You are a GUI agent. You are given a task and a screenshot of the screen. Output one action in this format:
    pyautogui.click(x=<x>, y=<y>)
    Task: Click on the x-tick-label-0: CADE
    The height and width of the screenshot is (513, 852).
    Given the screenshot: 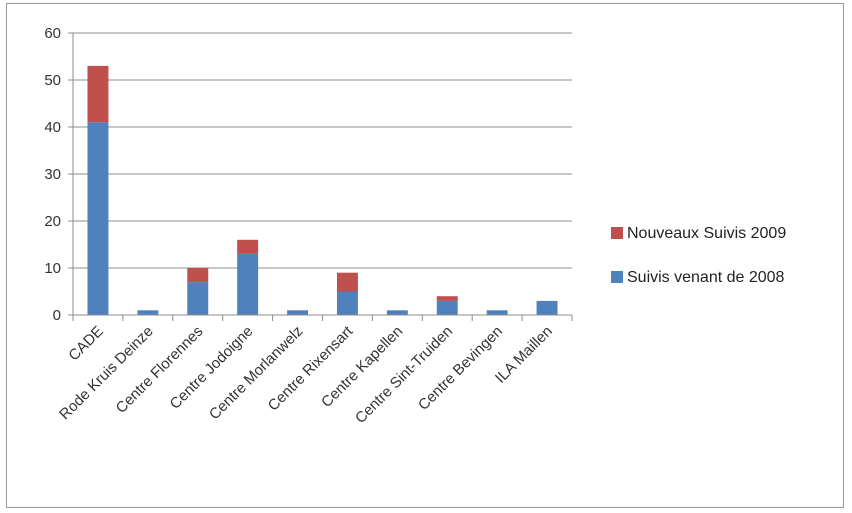 What is the action you would take?
    pyautogui.click(x=85, y=343)
    